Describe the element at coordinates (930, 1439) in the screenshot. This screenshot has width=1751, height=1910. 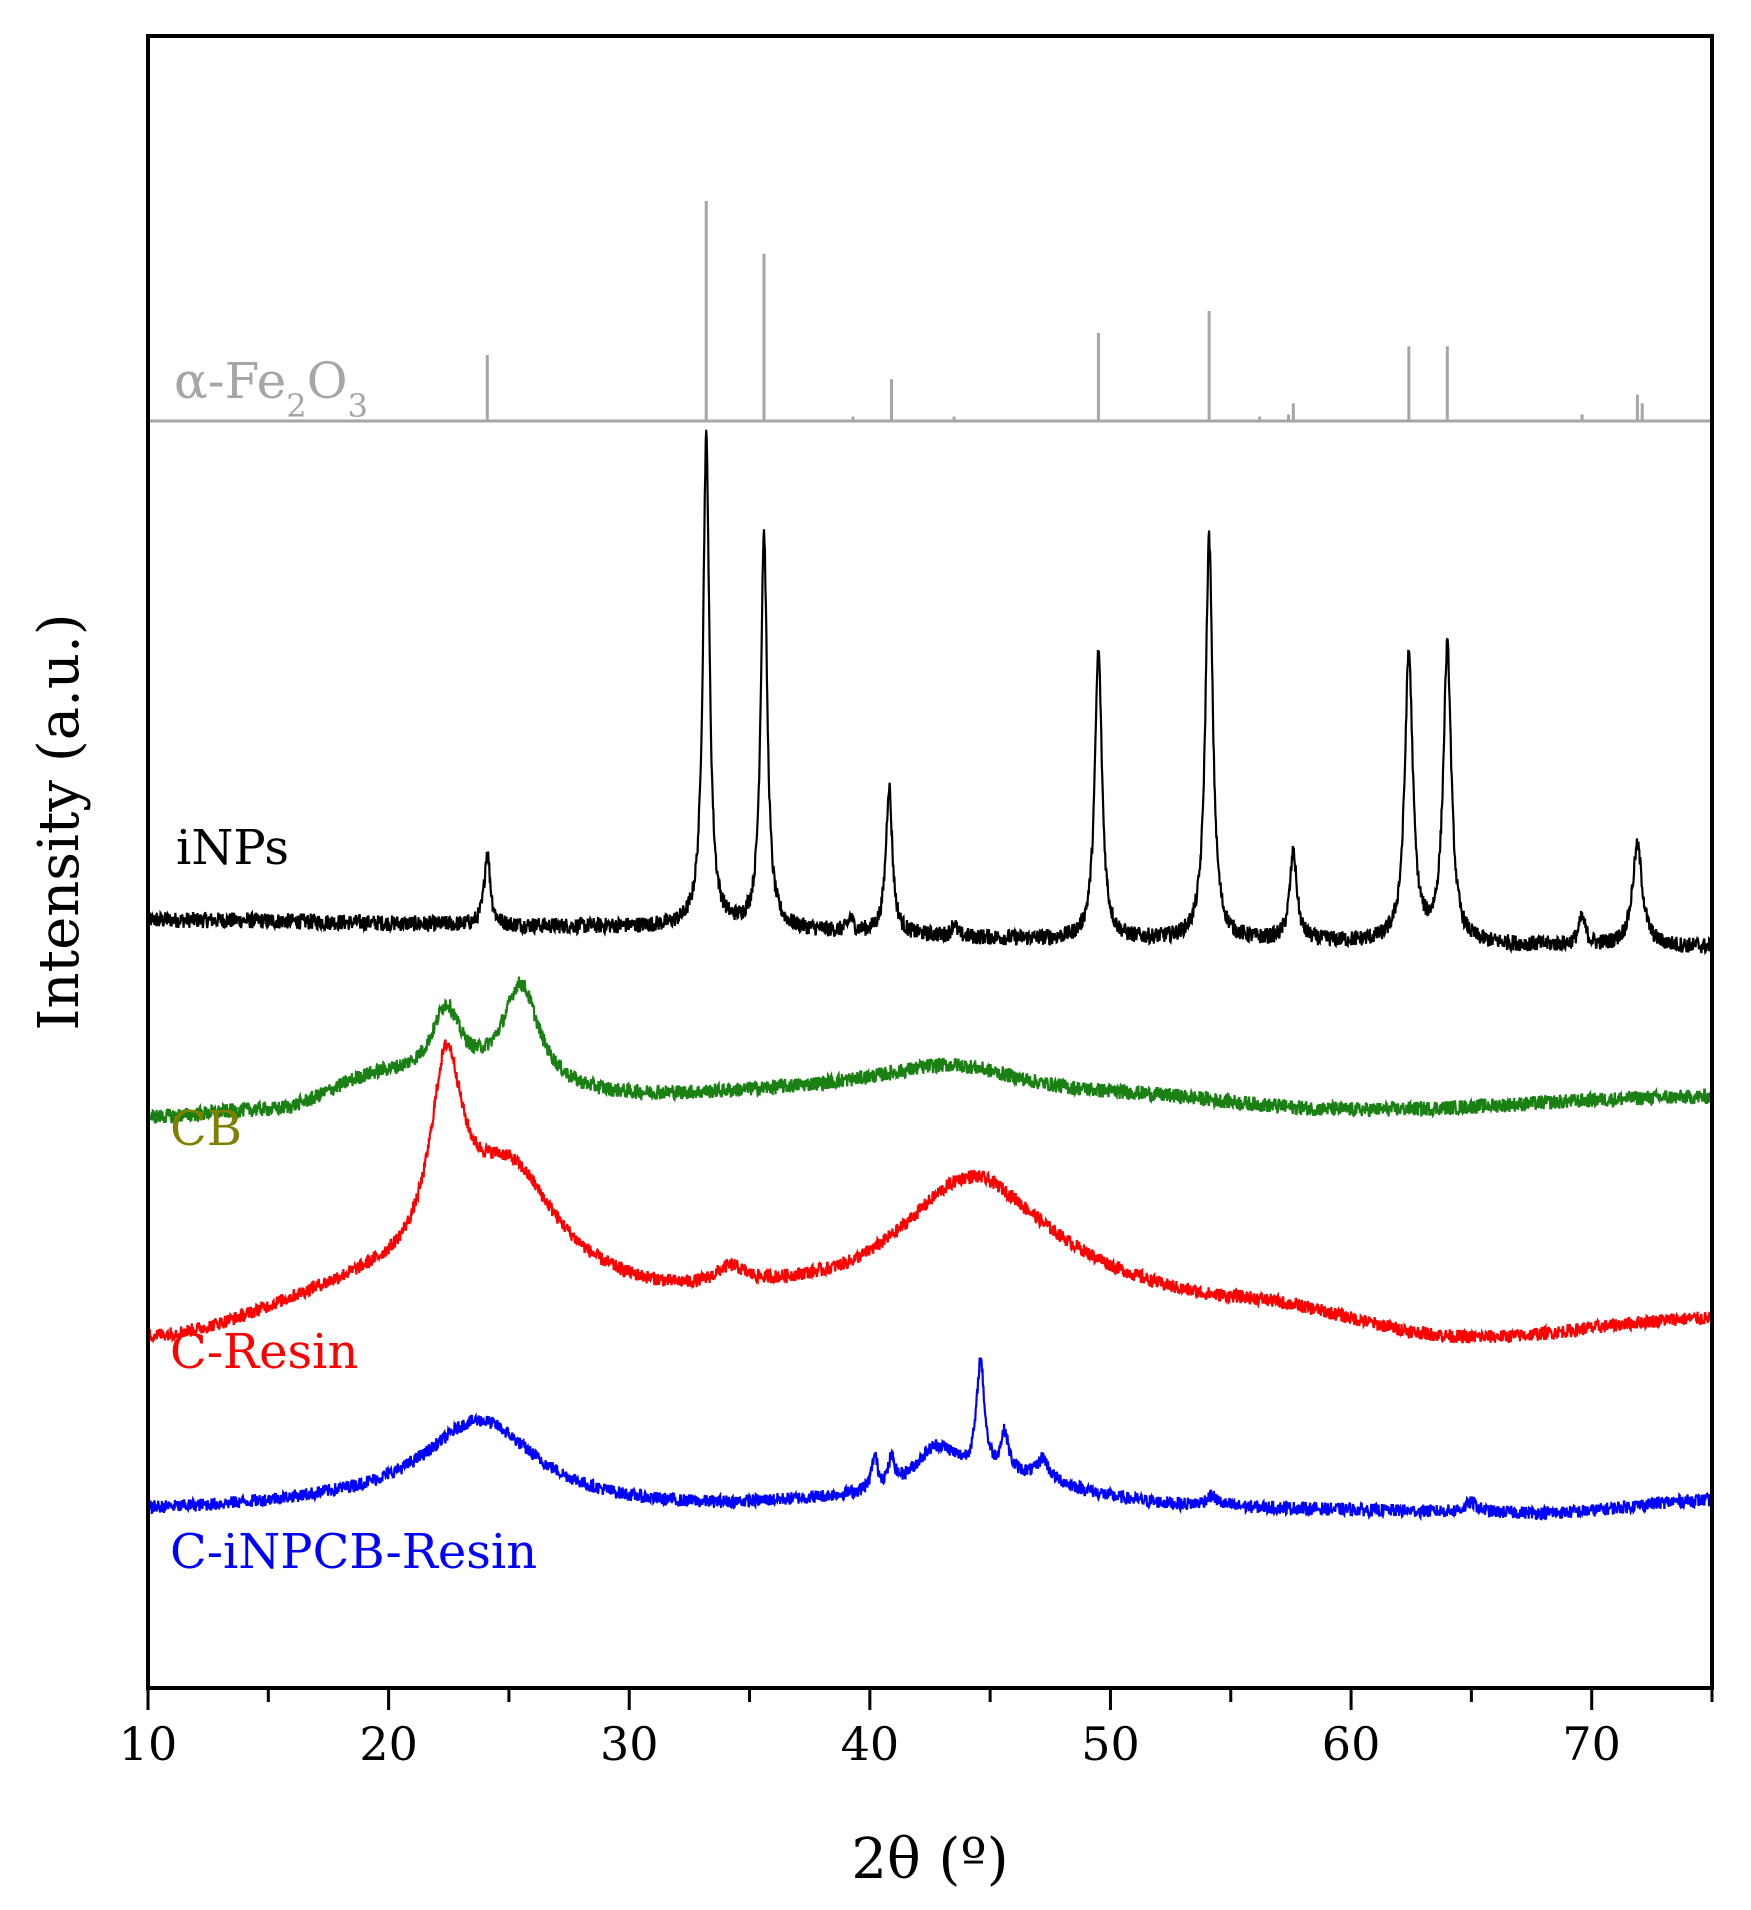
I see `series-line-c-inpcb-resin` at that location.